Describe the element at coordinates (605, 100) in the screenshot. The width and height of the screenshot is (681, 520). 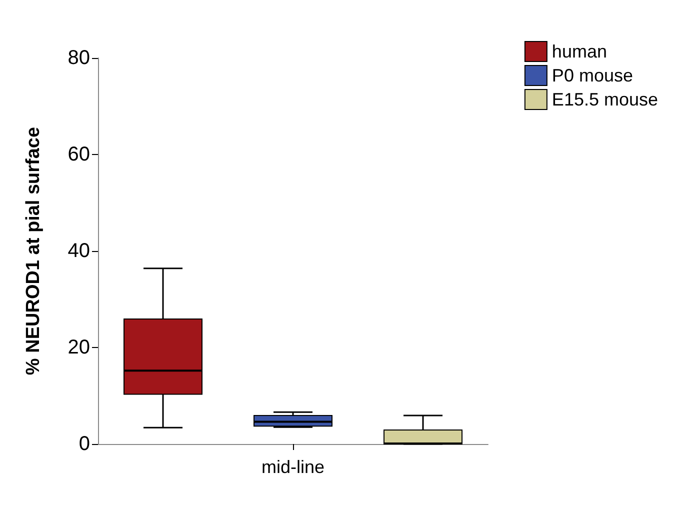
I see `legend-label: E15.5 mouse` at that location.